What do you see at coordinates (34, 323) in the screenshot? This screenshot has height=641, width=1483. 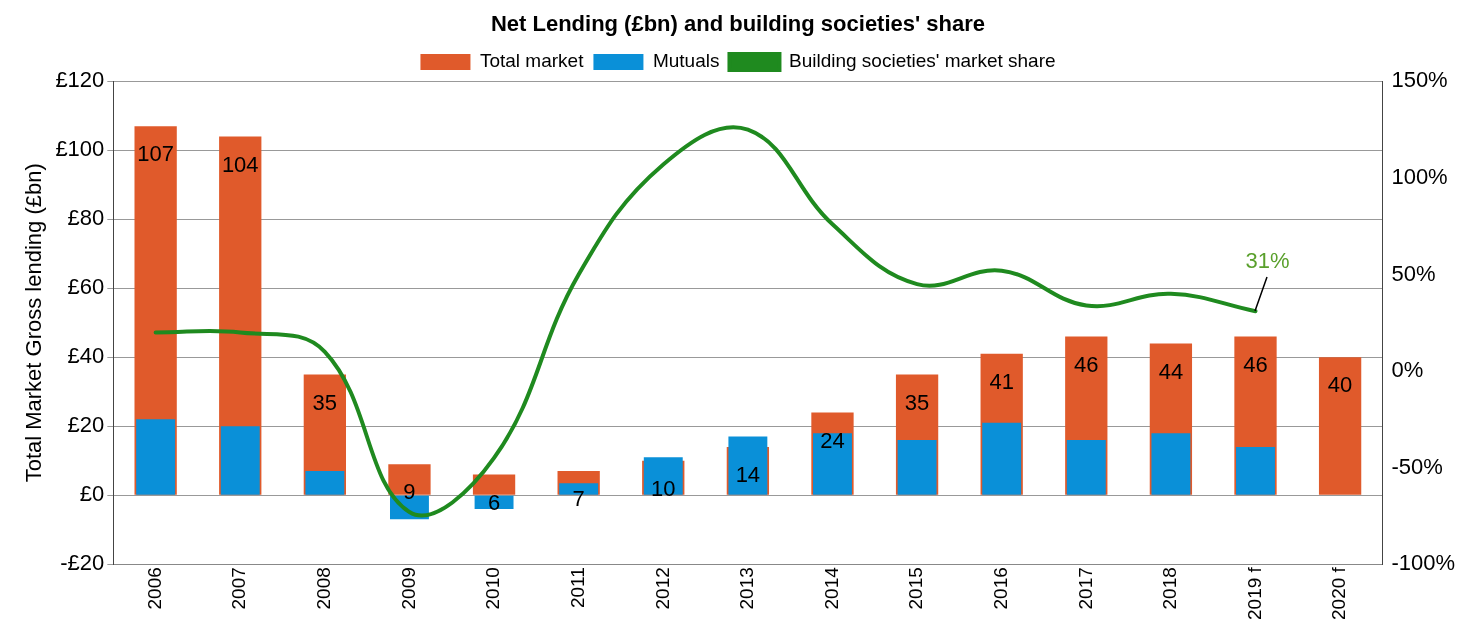 I see `y-axis-title: Total Market Gross lending (£bn)` at bounding box center [34, 323].